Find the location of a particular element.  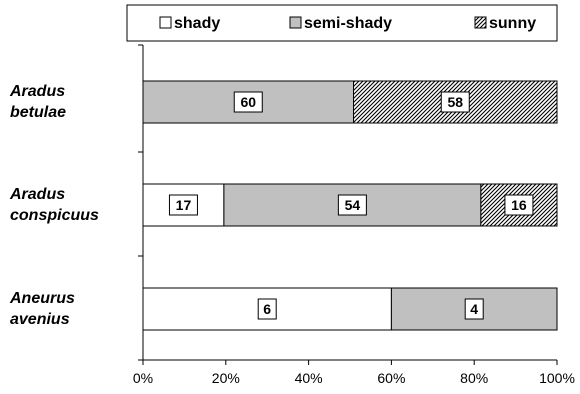

y-axis-ticks is located at coordinates (140, 202).